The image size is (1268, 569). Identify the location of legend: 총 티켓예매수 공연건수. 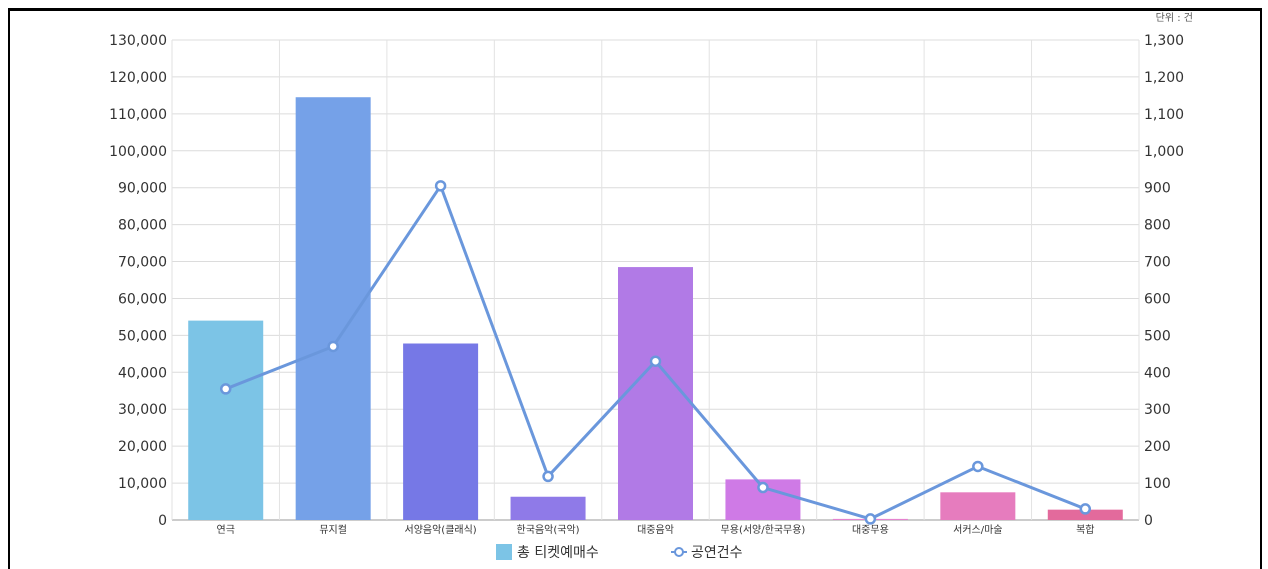
(619, 552).